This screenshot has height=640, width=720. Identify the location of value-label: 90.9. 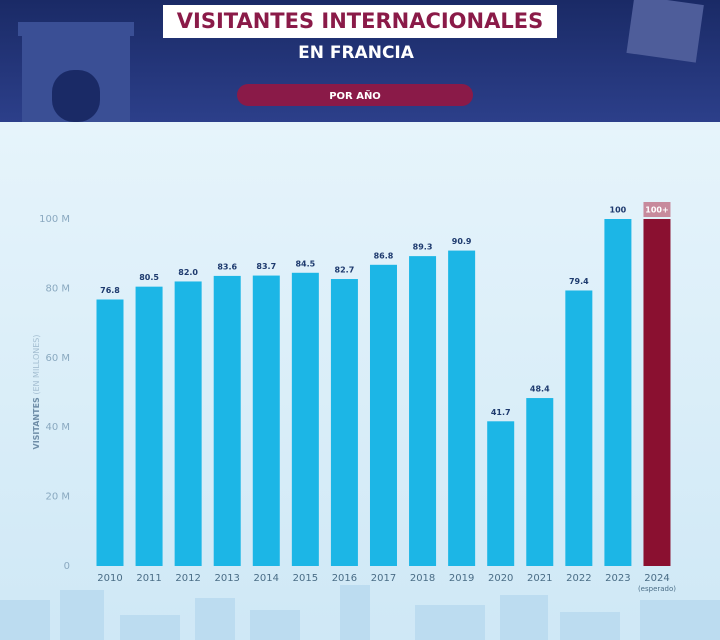
(462, 241).